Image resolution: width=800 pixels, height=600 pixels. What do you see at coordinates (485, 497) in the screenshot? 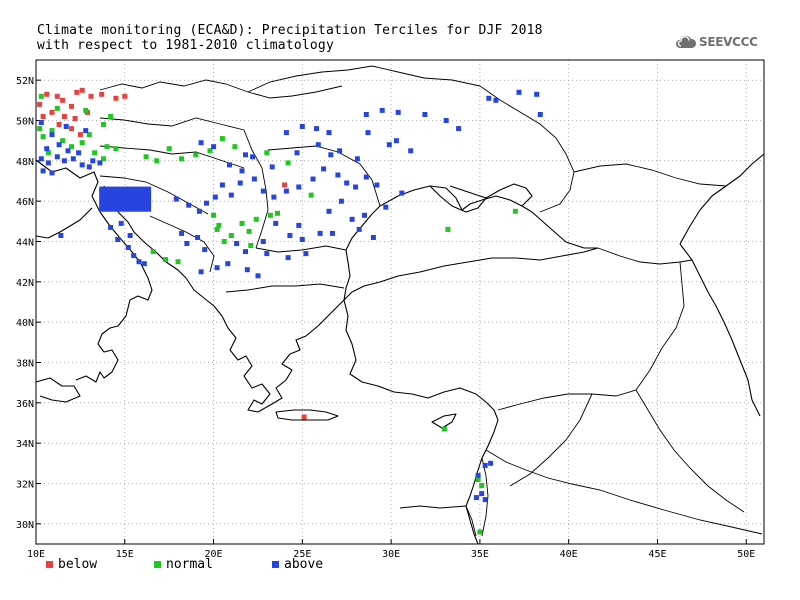
I see `border-israel-jordan` at bounding box center [485, 497].